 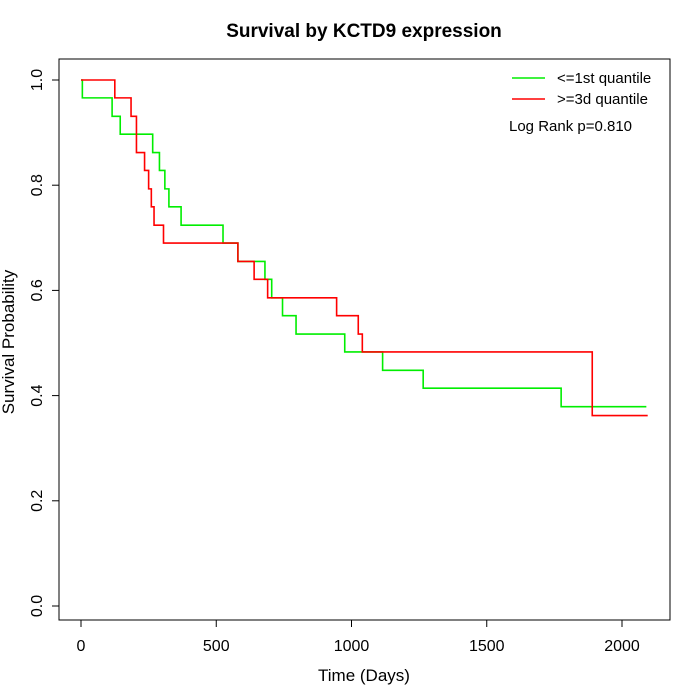 I want to click on x-tick-label: 0, so click(x=81, y=646).